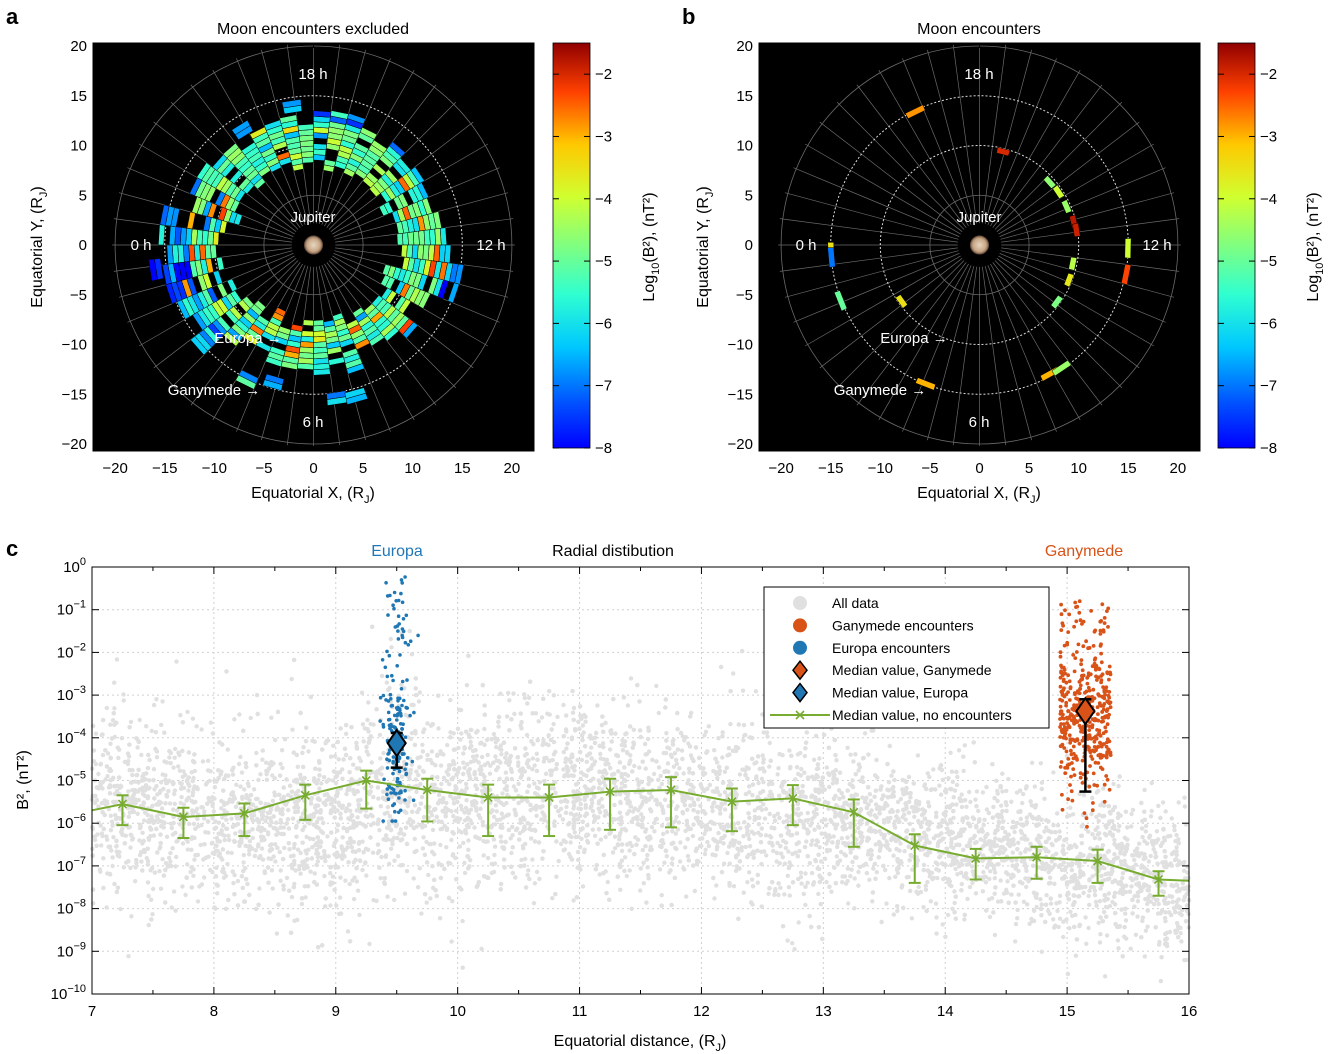 The height and width of the screenshot is (1054, 1332). Describe the element at coordinates (1029, 468) in the screenshot. I see `x-tick-label: 5` at that location.